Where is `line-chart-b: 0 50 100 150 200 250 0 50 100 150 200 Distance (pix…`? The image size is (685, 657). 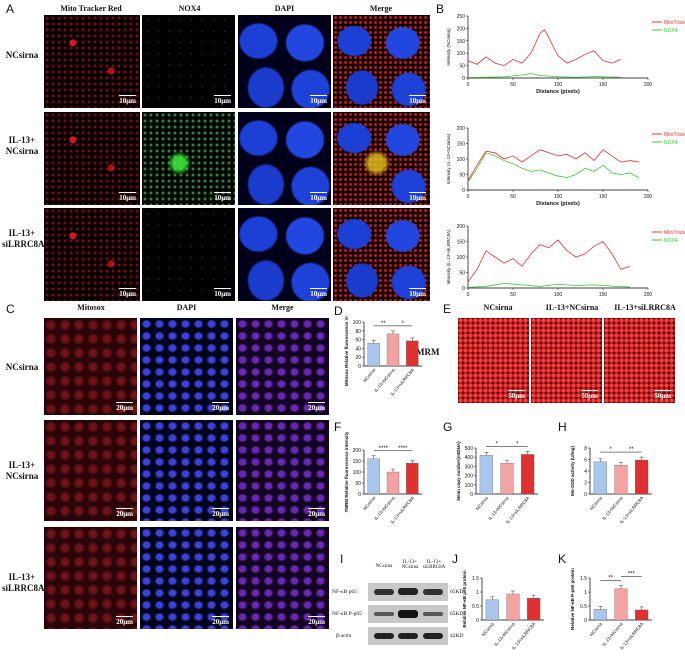
line-chart-b: 0 50 100 150 200 250 0 50 100 150 200 Distance (pix… is located at coordinates (565, 54).